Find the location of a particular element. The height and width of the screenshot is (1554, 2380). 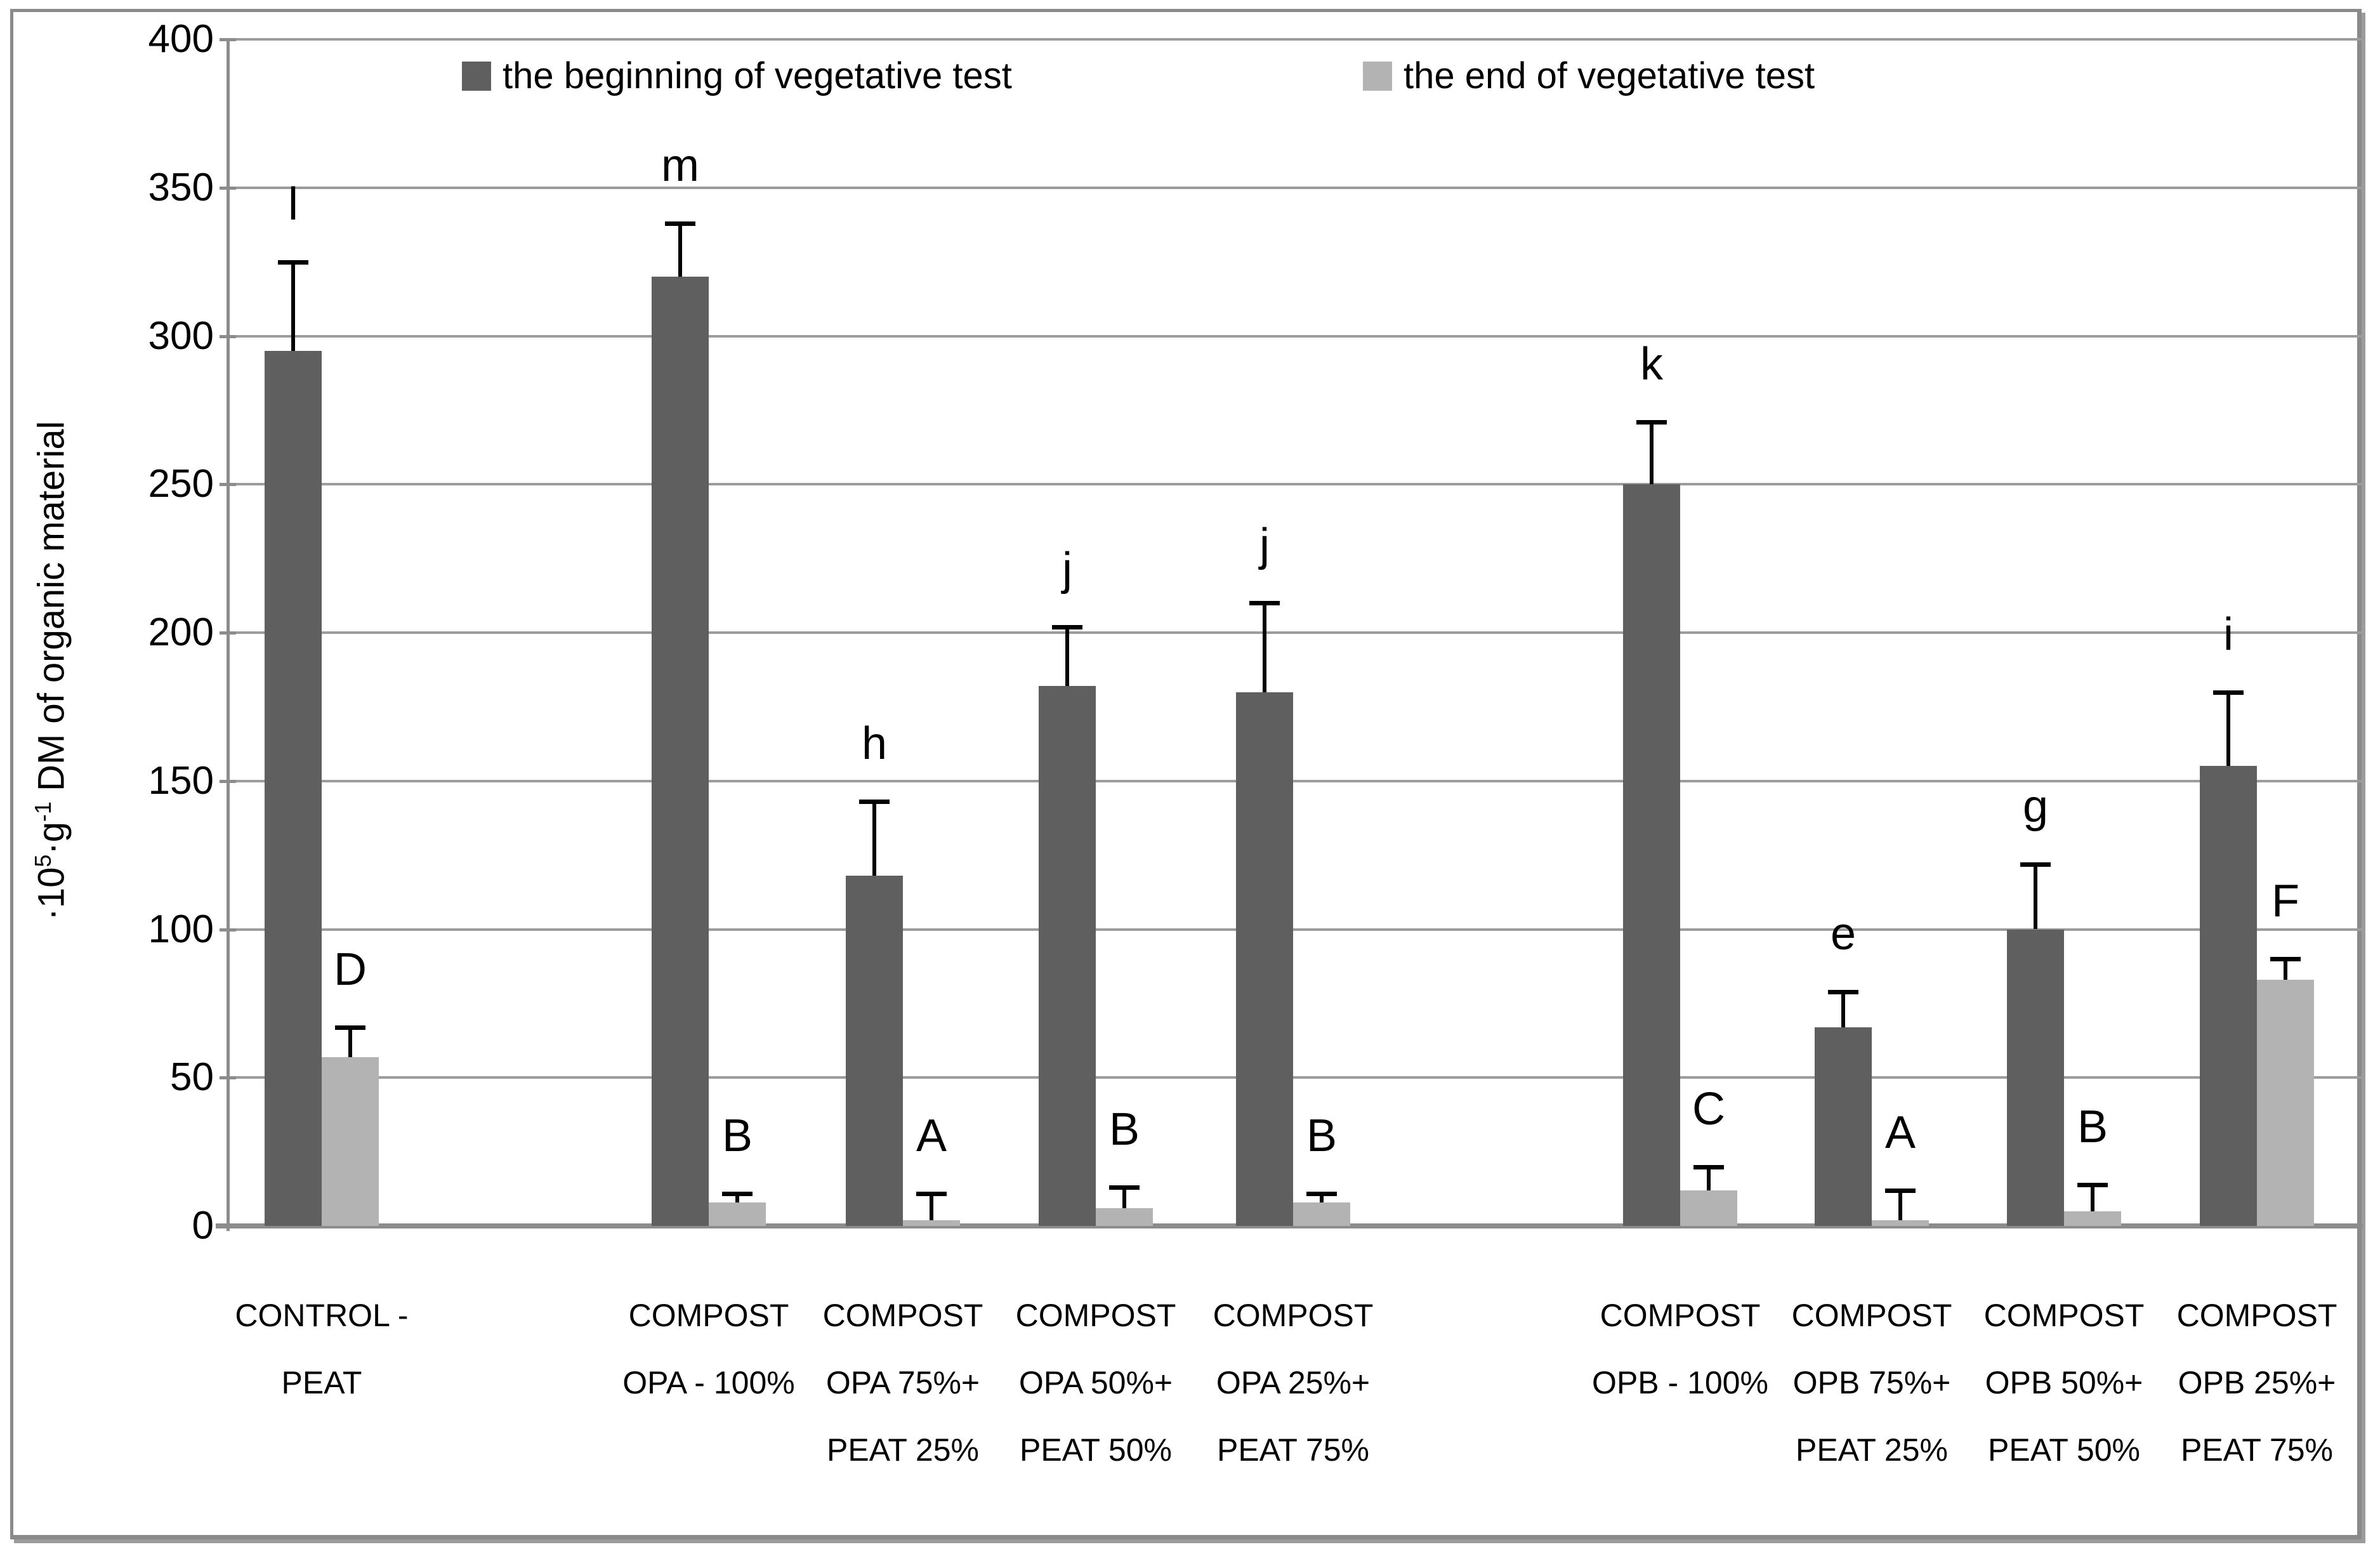

significance-letter-1-2: A is located at coordinates (931, 1135).